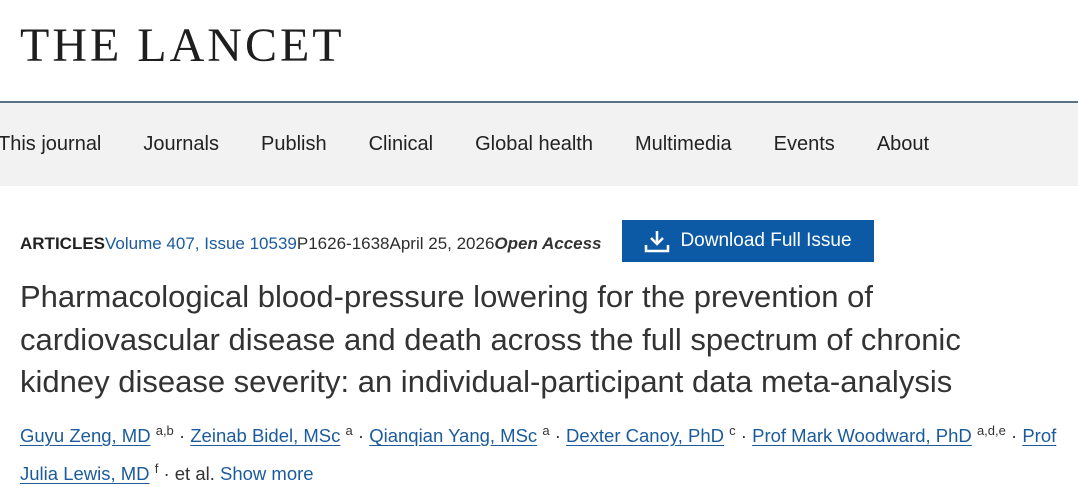 The image size is (1078, 490). I want to click on nav-item: Clinical, so click(401, 144).